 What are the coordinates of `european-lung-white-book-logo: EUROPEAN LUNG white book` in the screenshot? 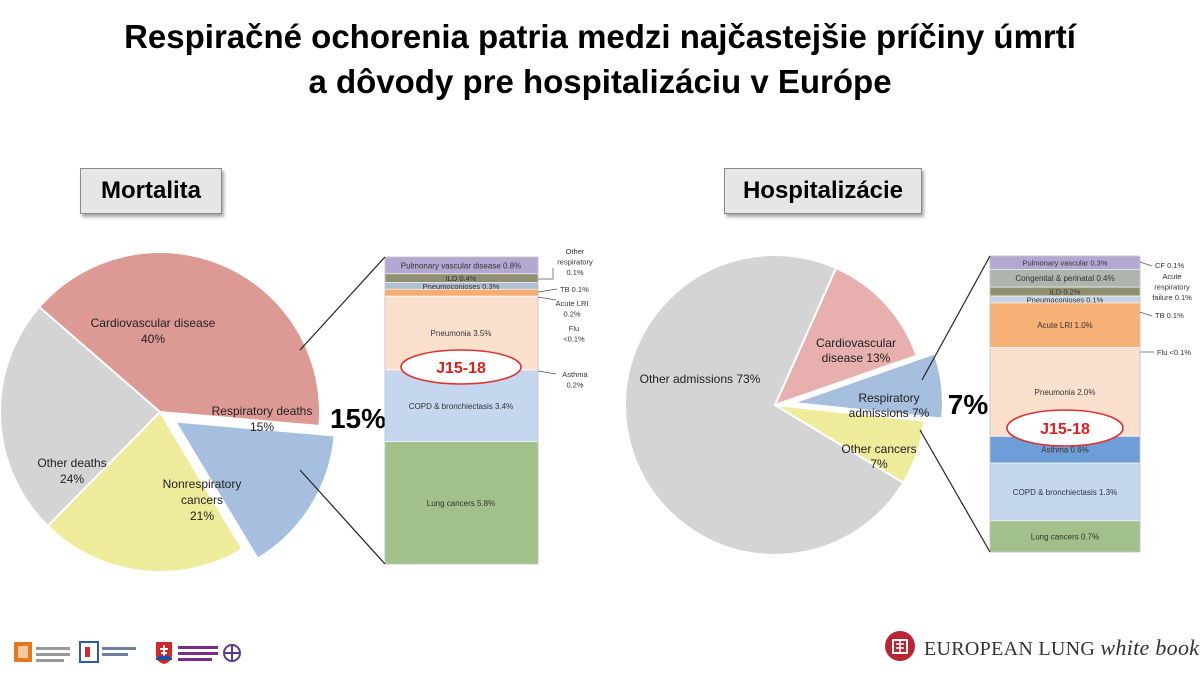 It's located at (1041, 646).